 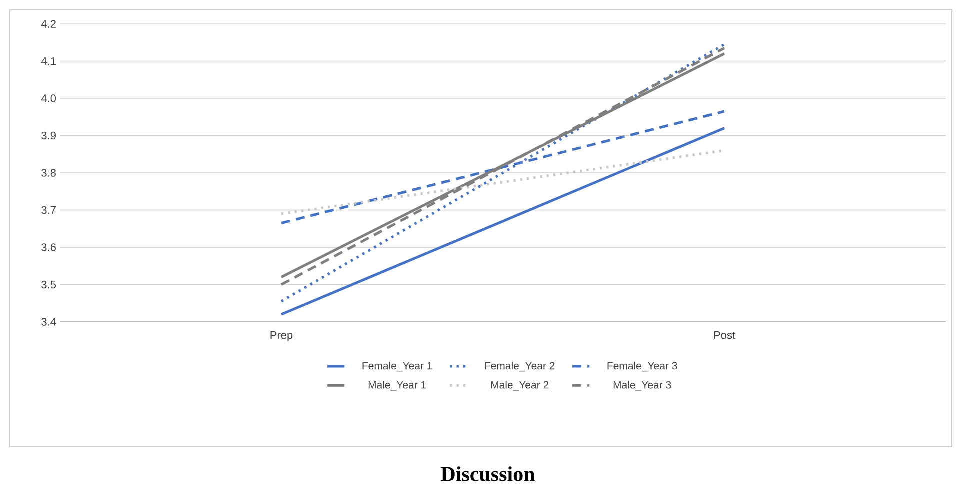 I want to click on y-tick-label: 3.6, so click(x=49, y=248).